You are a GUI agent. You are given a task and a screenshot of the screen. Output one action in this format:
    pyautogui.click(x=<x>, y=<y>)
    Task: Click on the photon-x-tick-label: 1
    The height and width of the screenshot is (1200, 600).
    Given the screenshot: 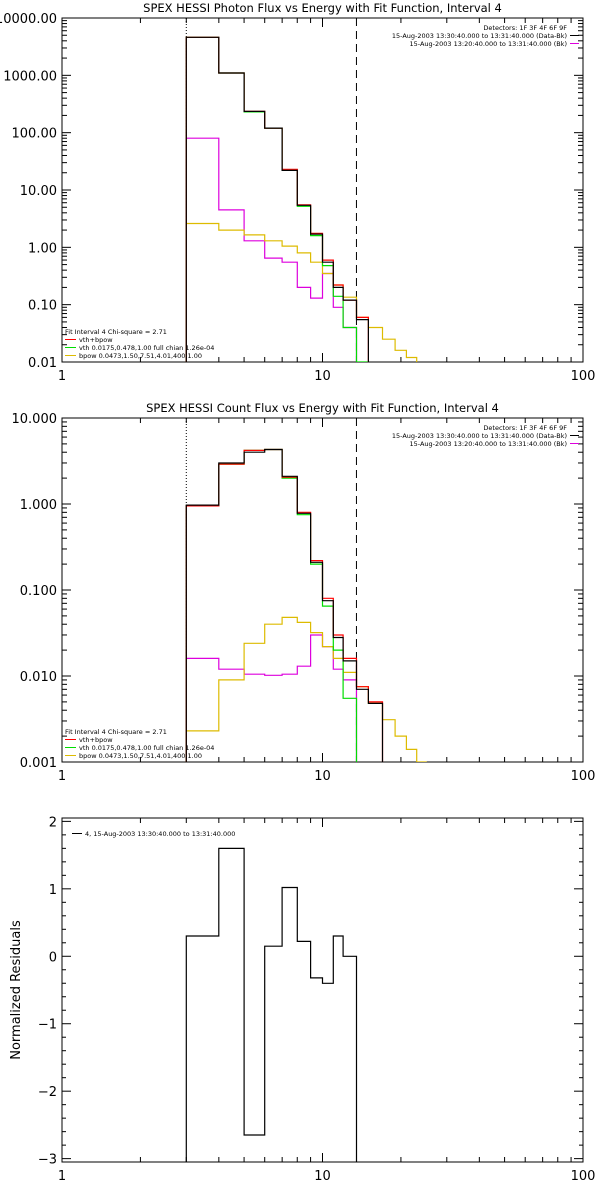 What is the action you would take?
    pyautogui.click(x=62, y=376)
    